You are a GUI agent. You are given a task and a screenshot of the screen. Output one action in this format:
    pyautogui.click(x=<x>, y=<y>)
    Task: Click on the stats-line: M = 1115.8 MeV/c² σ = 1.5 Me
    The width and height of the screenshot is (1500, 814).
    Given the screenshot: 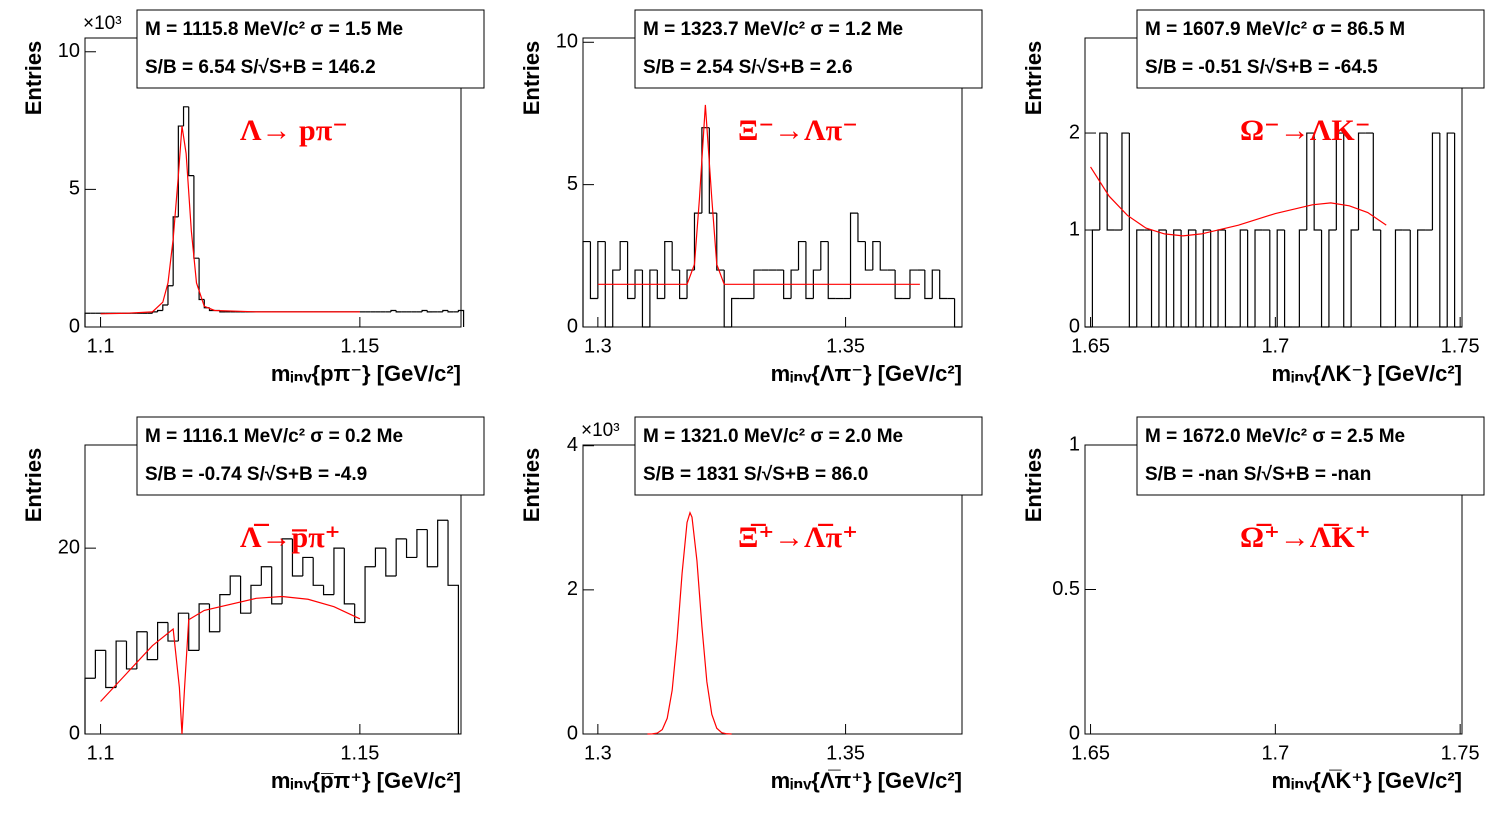 What is the action you would take?
    pyautogui.click(x=274, y=29)
    